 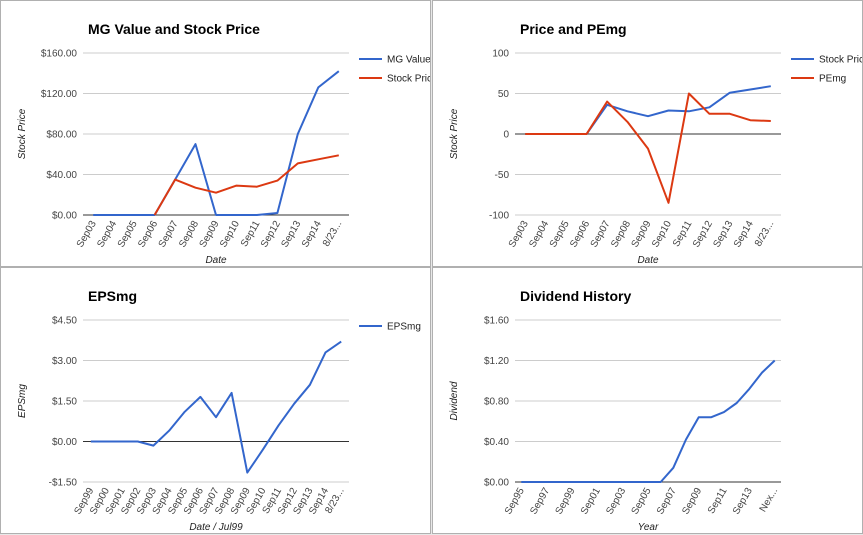 What do you see at coordinates (496, 321) in the screenshot?
I see `y-tick-label: $1.60` at bounding box center [496, 321].